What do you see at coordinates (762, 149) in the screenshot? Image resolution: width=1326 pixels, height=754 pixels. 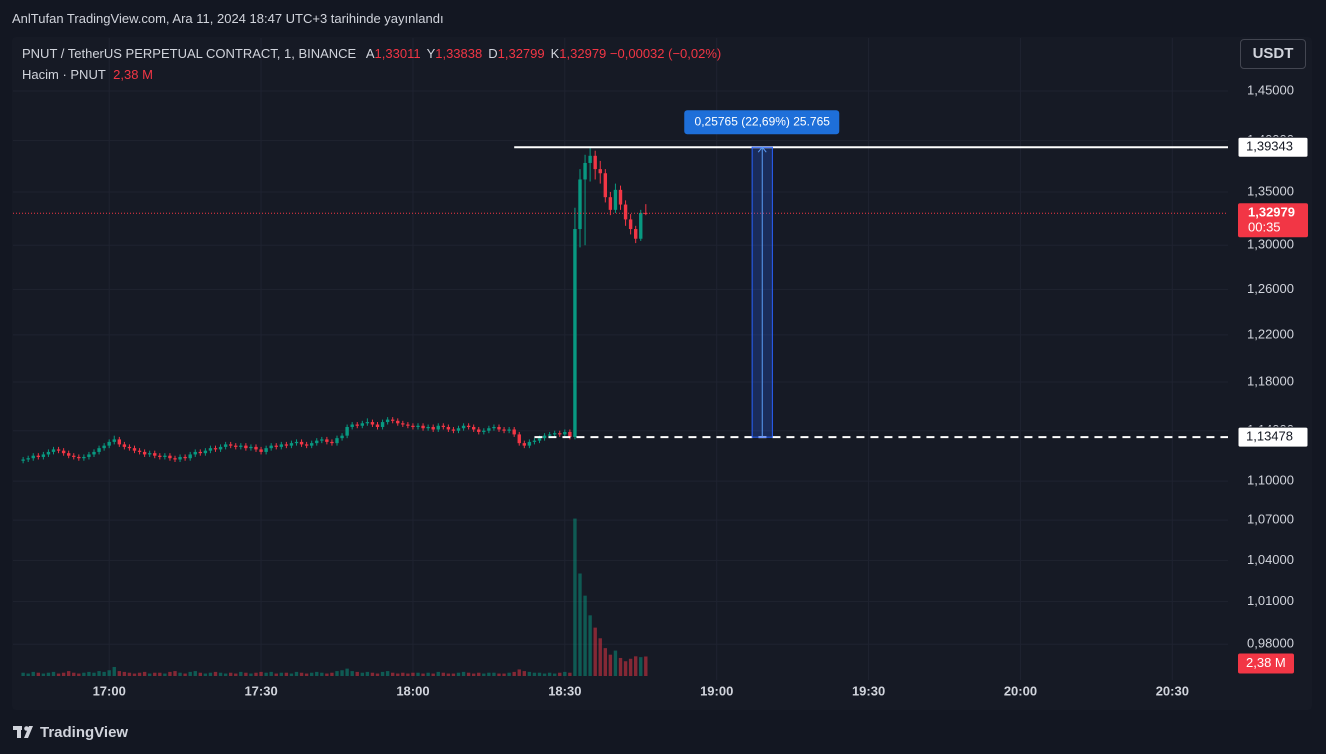 I see `measure-arrow-head` at bounding box center [762, 149].